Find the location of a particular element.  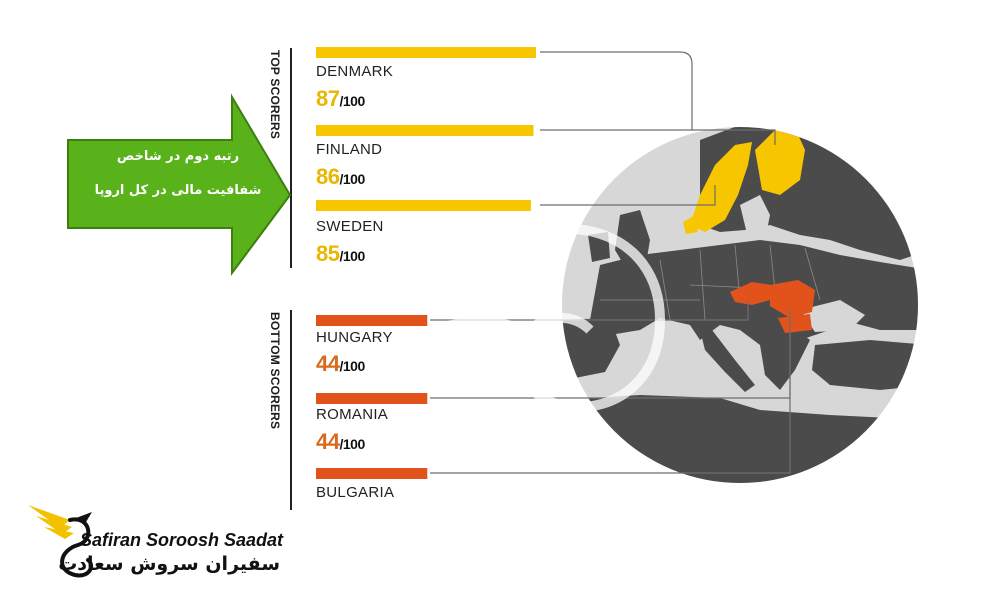

logo-text-latin: Safiran Soroosh Saadat is located at coordinates (182, 540).